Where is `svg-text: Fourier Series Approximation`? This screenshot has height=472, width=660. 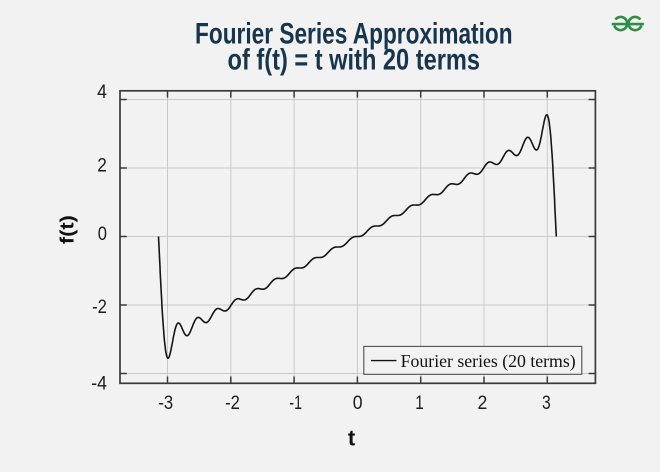 svg-text: Fourier Series Approximation is located at coordinates (354, 34).